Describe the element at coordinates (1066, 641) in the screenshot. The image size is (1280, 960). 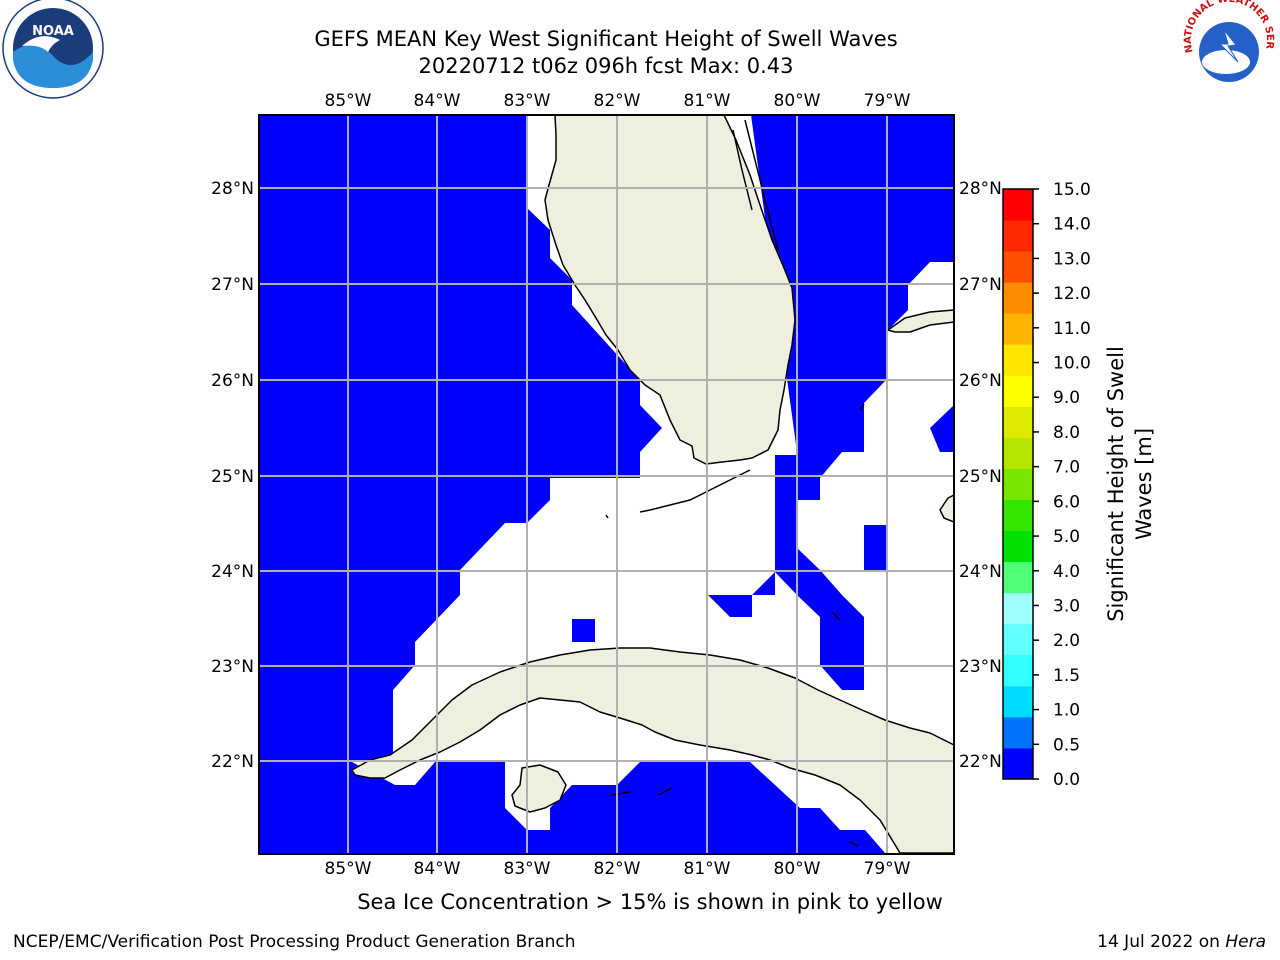
I see `colorbar-tick-label: 2.0` at that location.